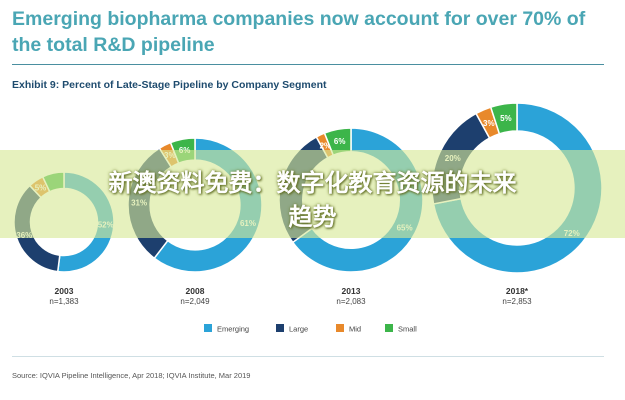 Image resolution: width=625 pixels, height=400 pixels. I want to click on top-divider, so click(308, 64).